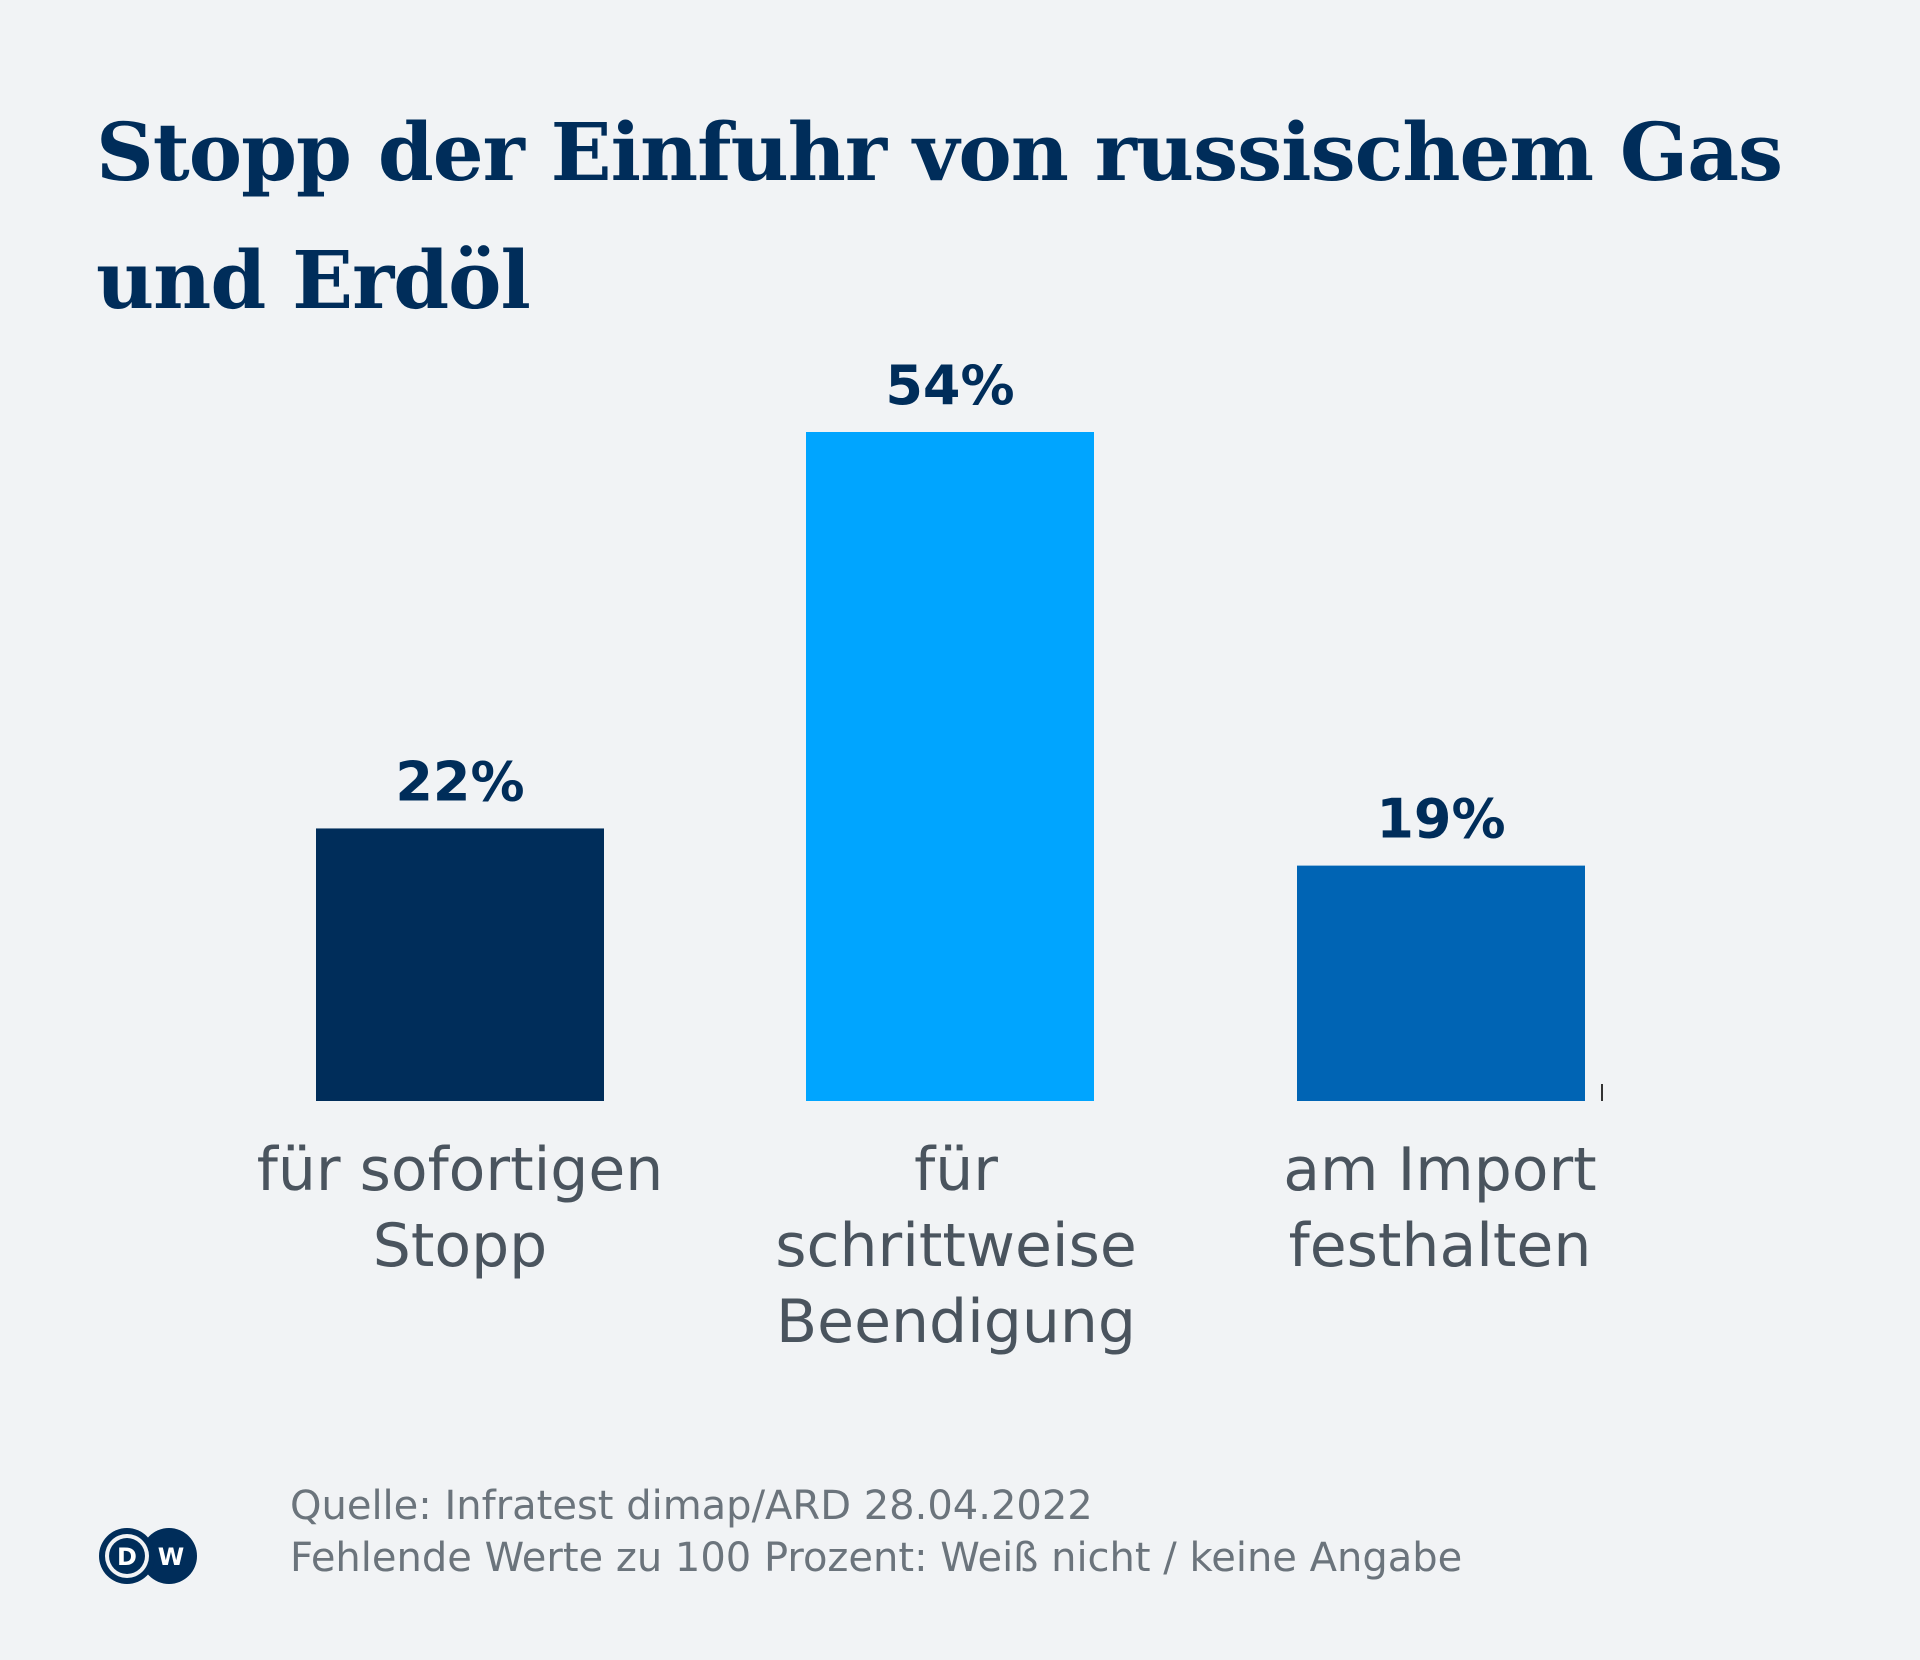 This screenshot has width=1920, height=1660. I want to click on category-label: festhalten, so click(1440, 1246).